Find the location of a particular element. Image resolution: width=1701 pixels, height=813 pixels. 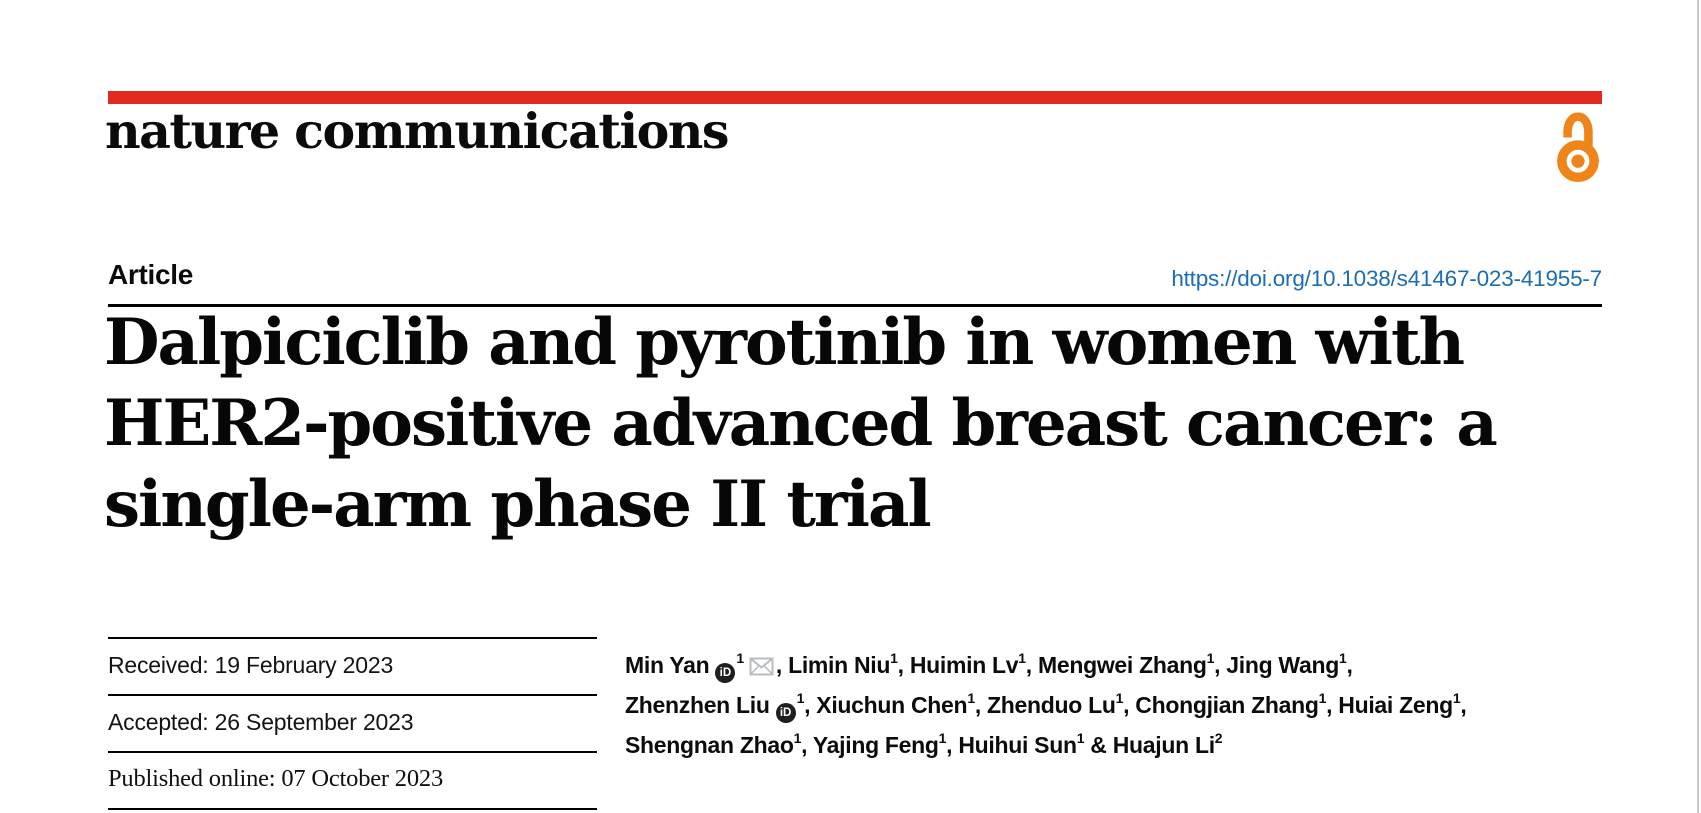

received-date-text: Received: 19 February 2023 is located at coordinates (251, 665).